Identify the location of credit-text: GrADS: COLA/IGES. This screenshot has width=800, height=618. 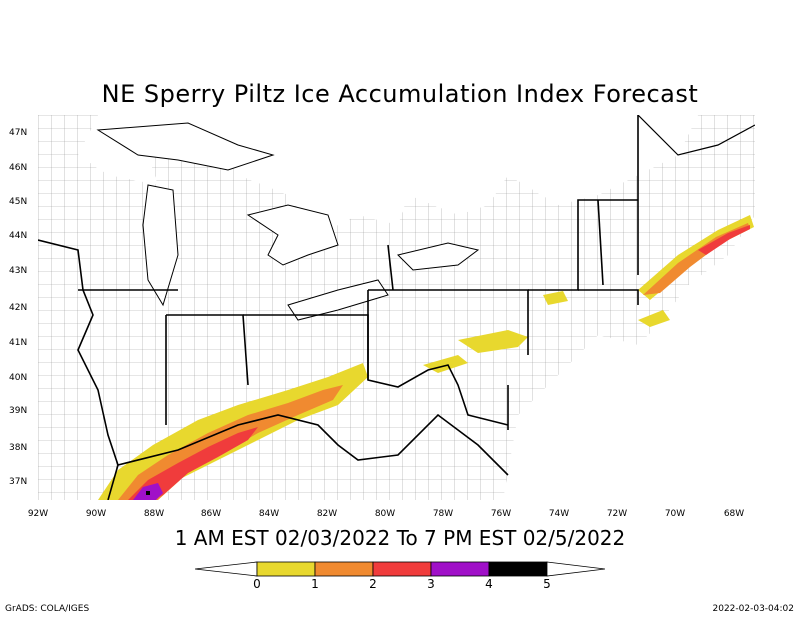
(47, 609).